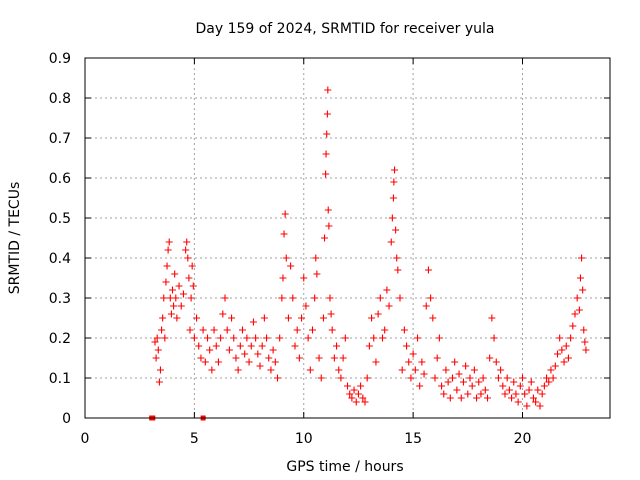  Describe the element at coordinates (15, 238) in the screenshot. I see `y-axis-label: SRMTID / TECUs` at that location.